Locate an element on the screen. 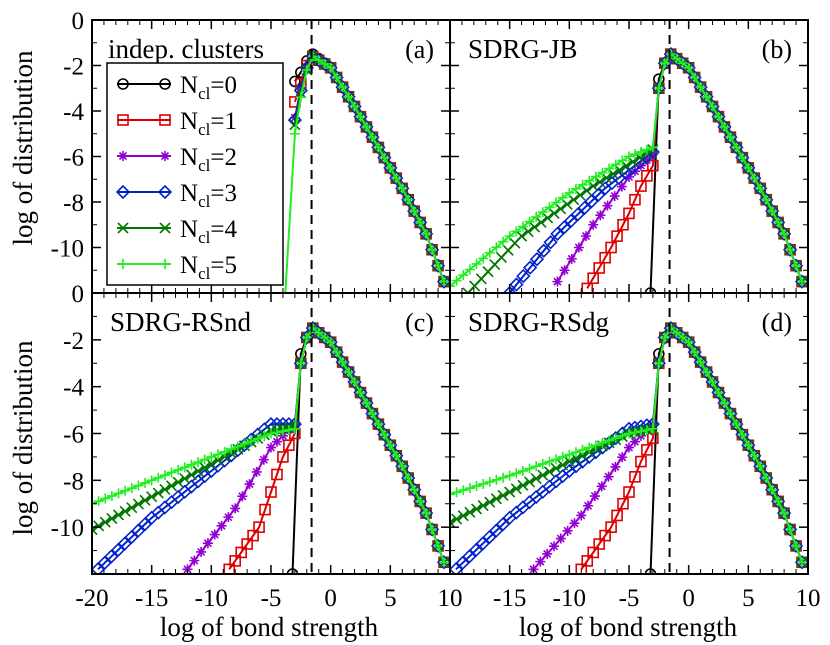 The height and width of the screenshot is (645, 830). legend-label-main-2: N is located at coordinates (189, 157).